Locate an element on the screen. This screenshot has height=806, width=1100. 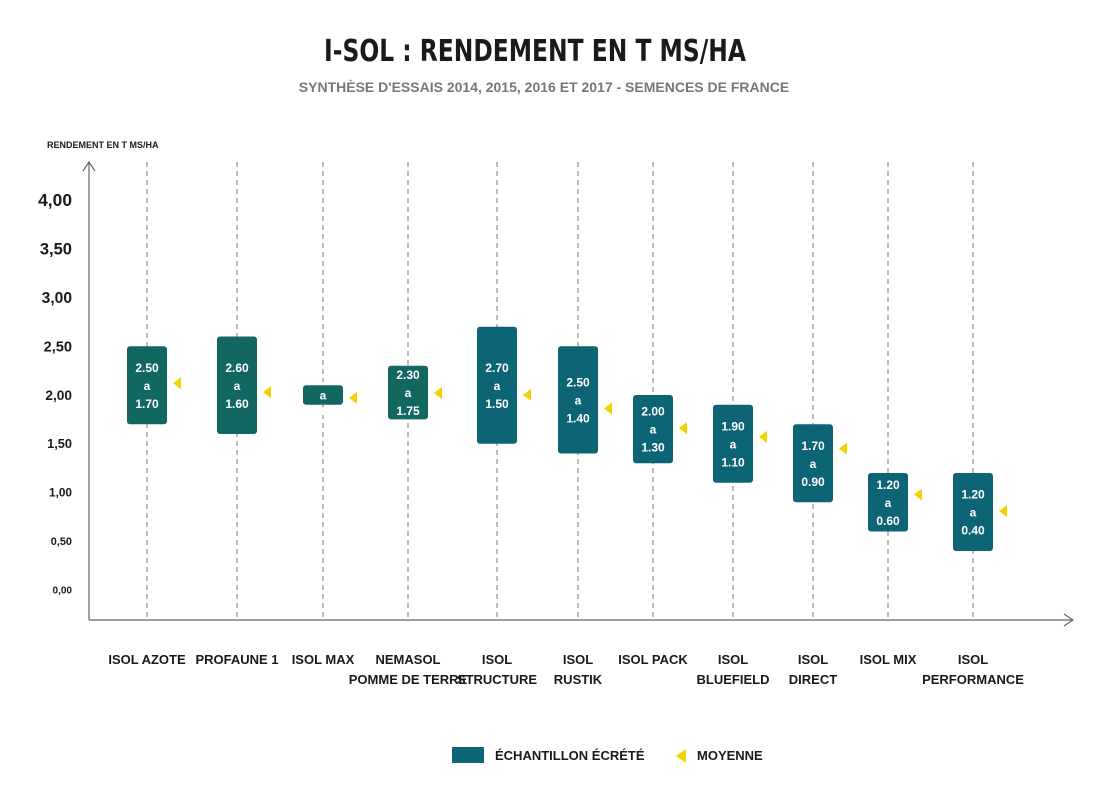
y-axis-ticks: 0,00 0,50 1,00 1,50 2,00 2,50 3,00 3,50 4,00 is located at coordinates (55, 393).